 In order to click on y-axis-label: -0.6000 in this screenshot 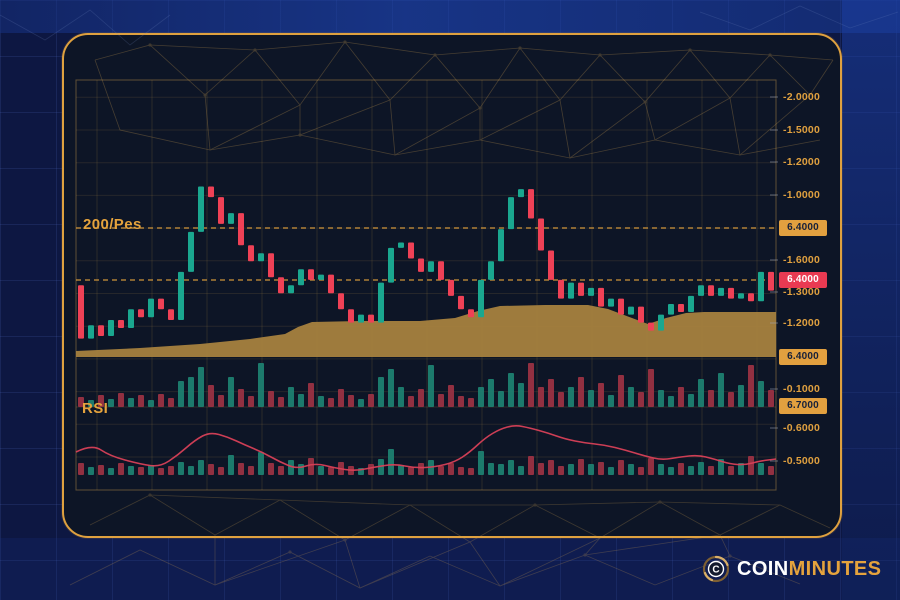, I will do `click(802, 428)`.